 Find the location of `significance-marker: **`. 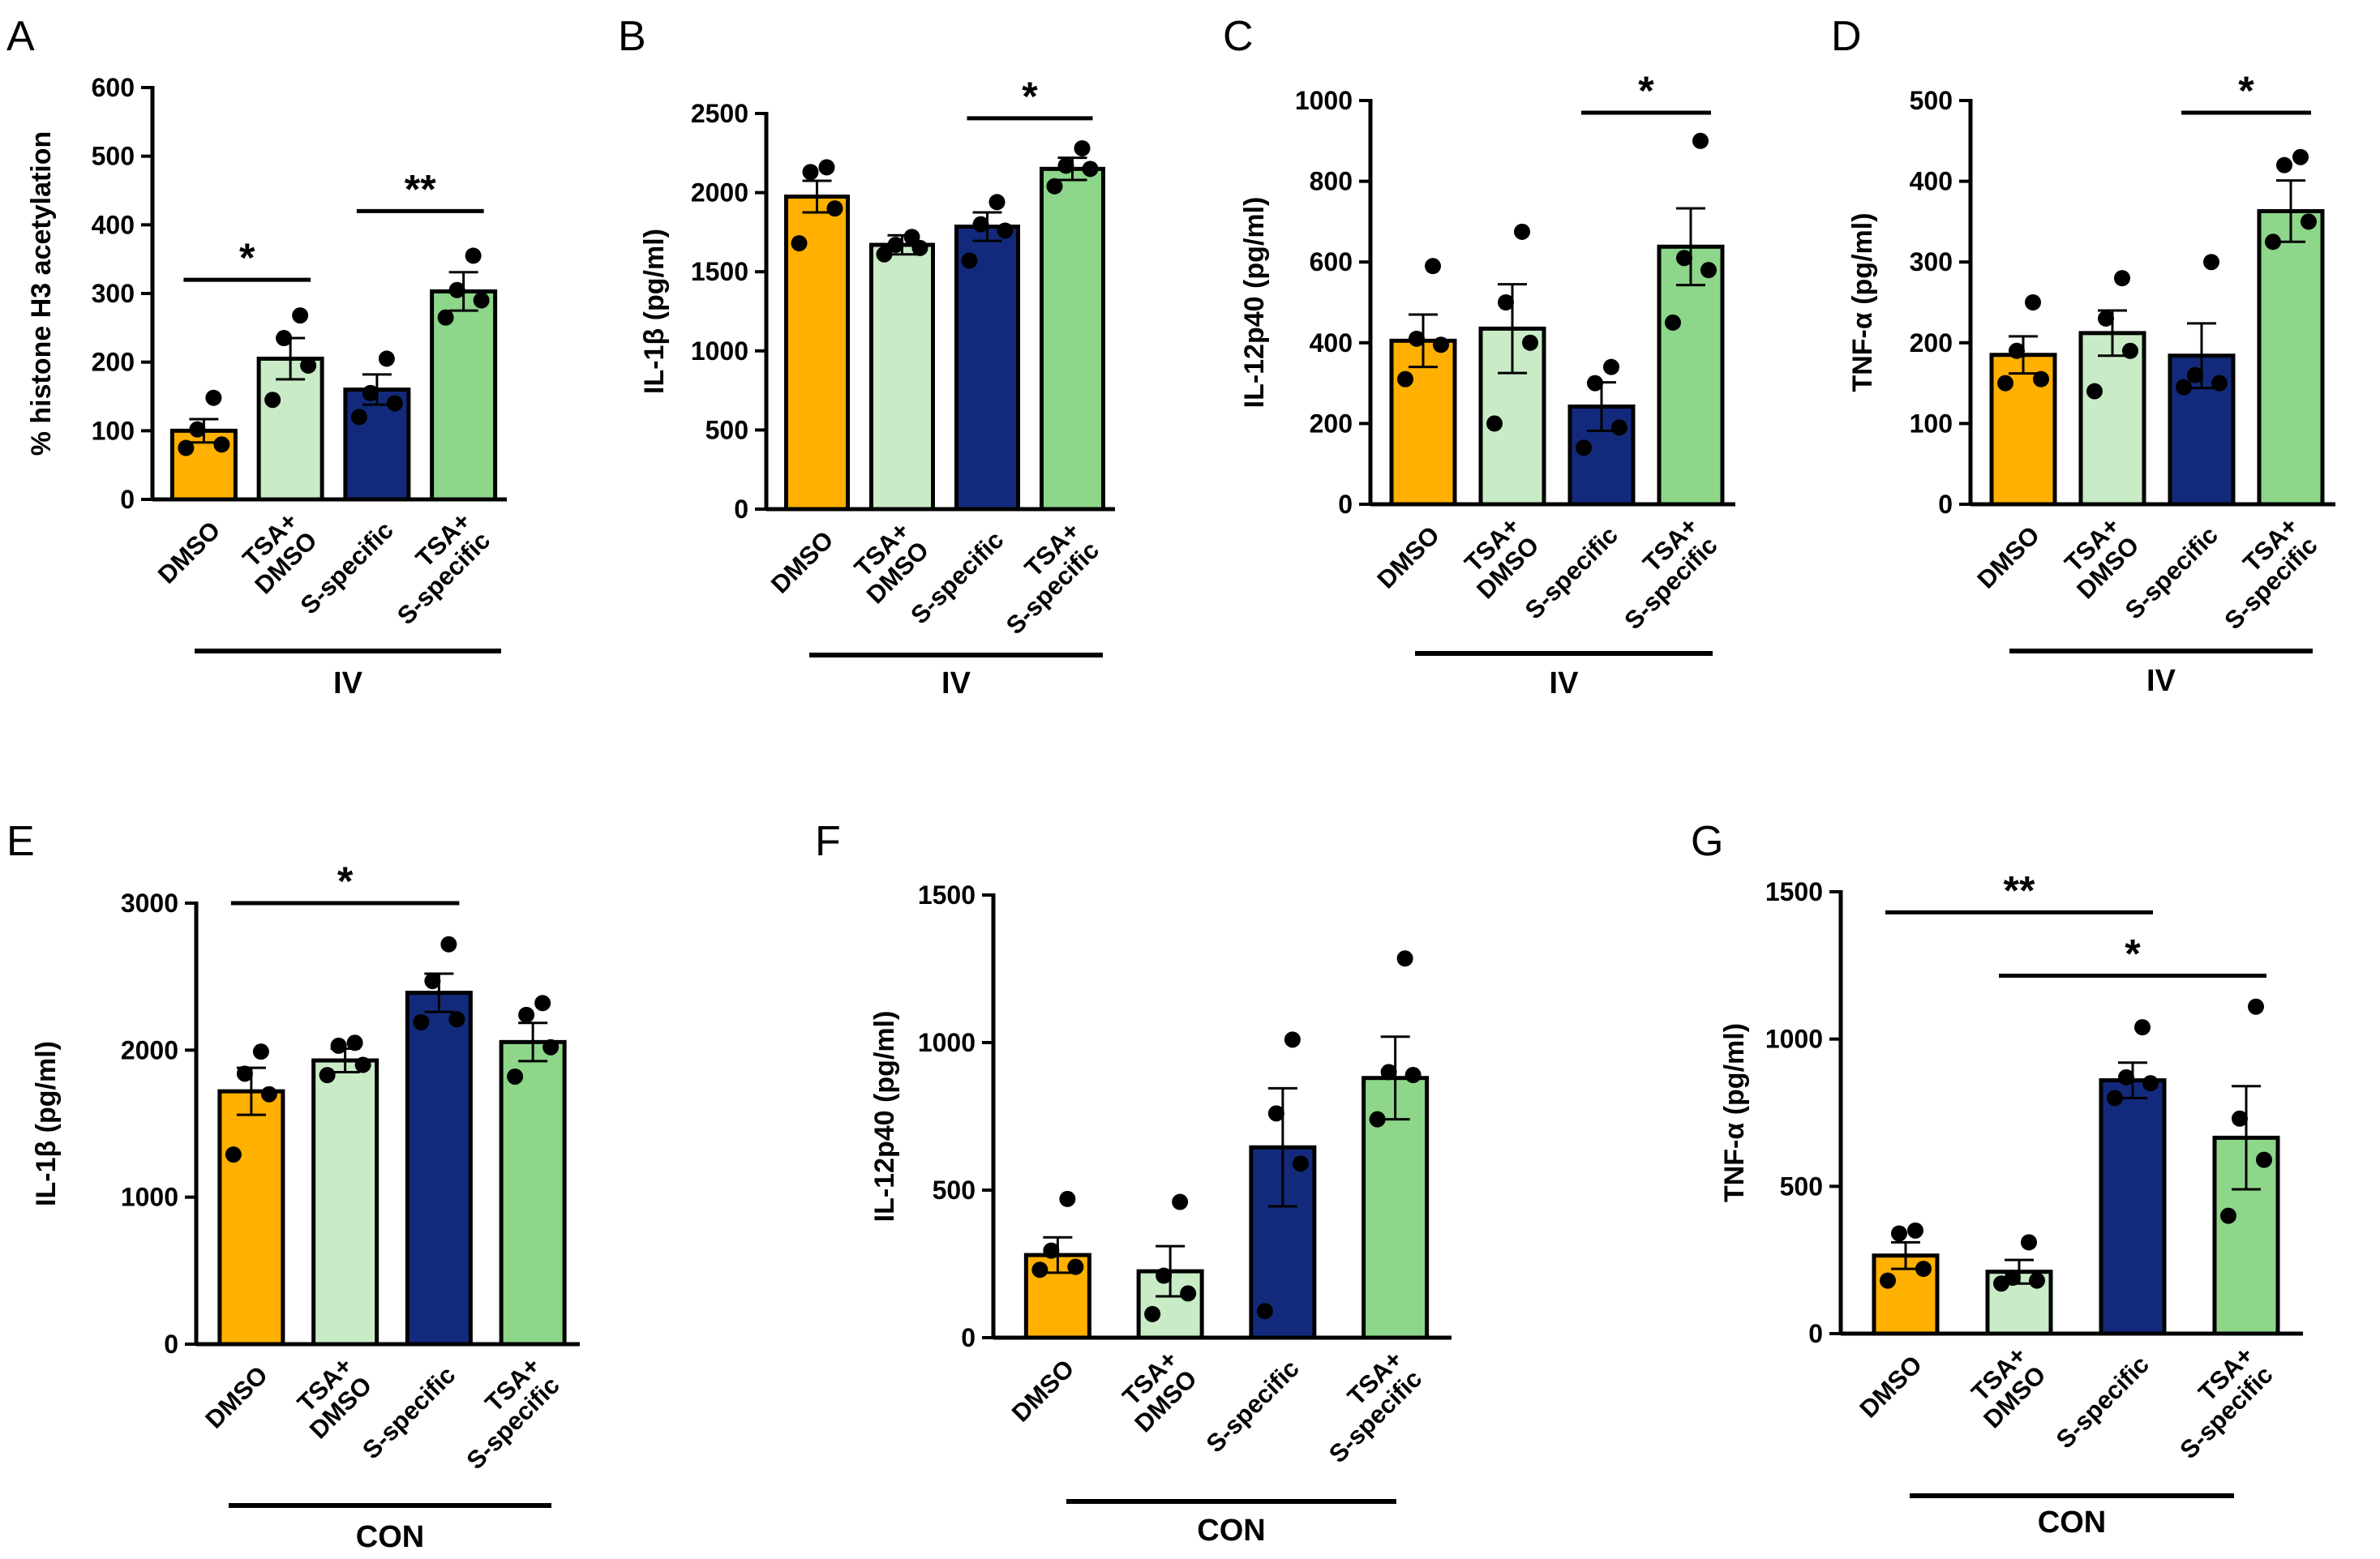

significance-marker: ** is located at coordinates (2019, 890).